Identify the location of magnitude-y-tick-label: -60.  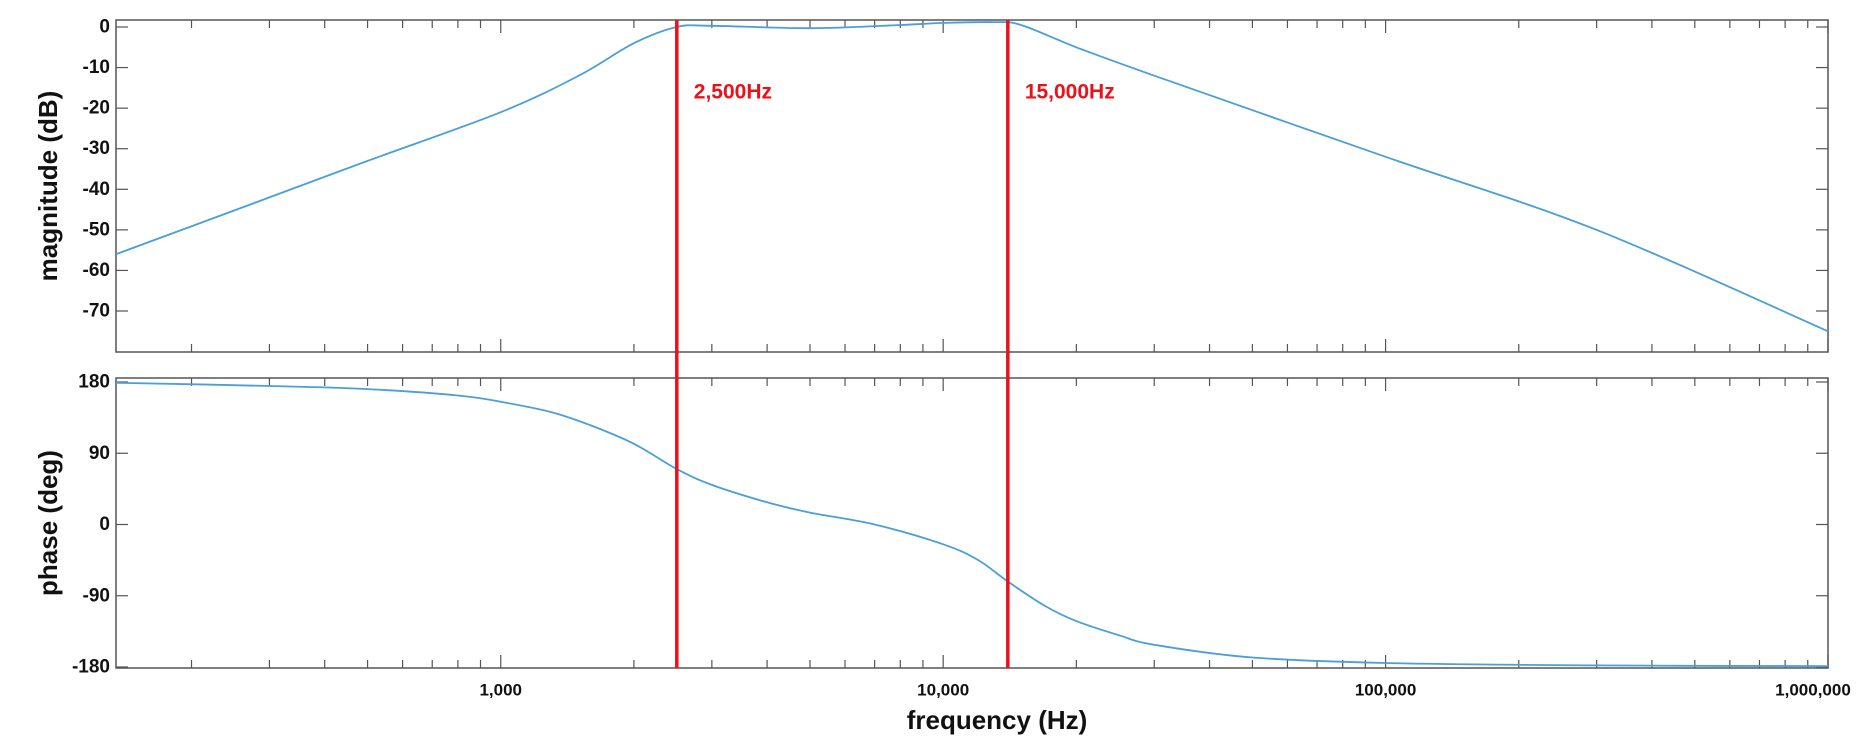
(96, 270).